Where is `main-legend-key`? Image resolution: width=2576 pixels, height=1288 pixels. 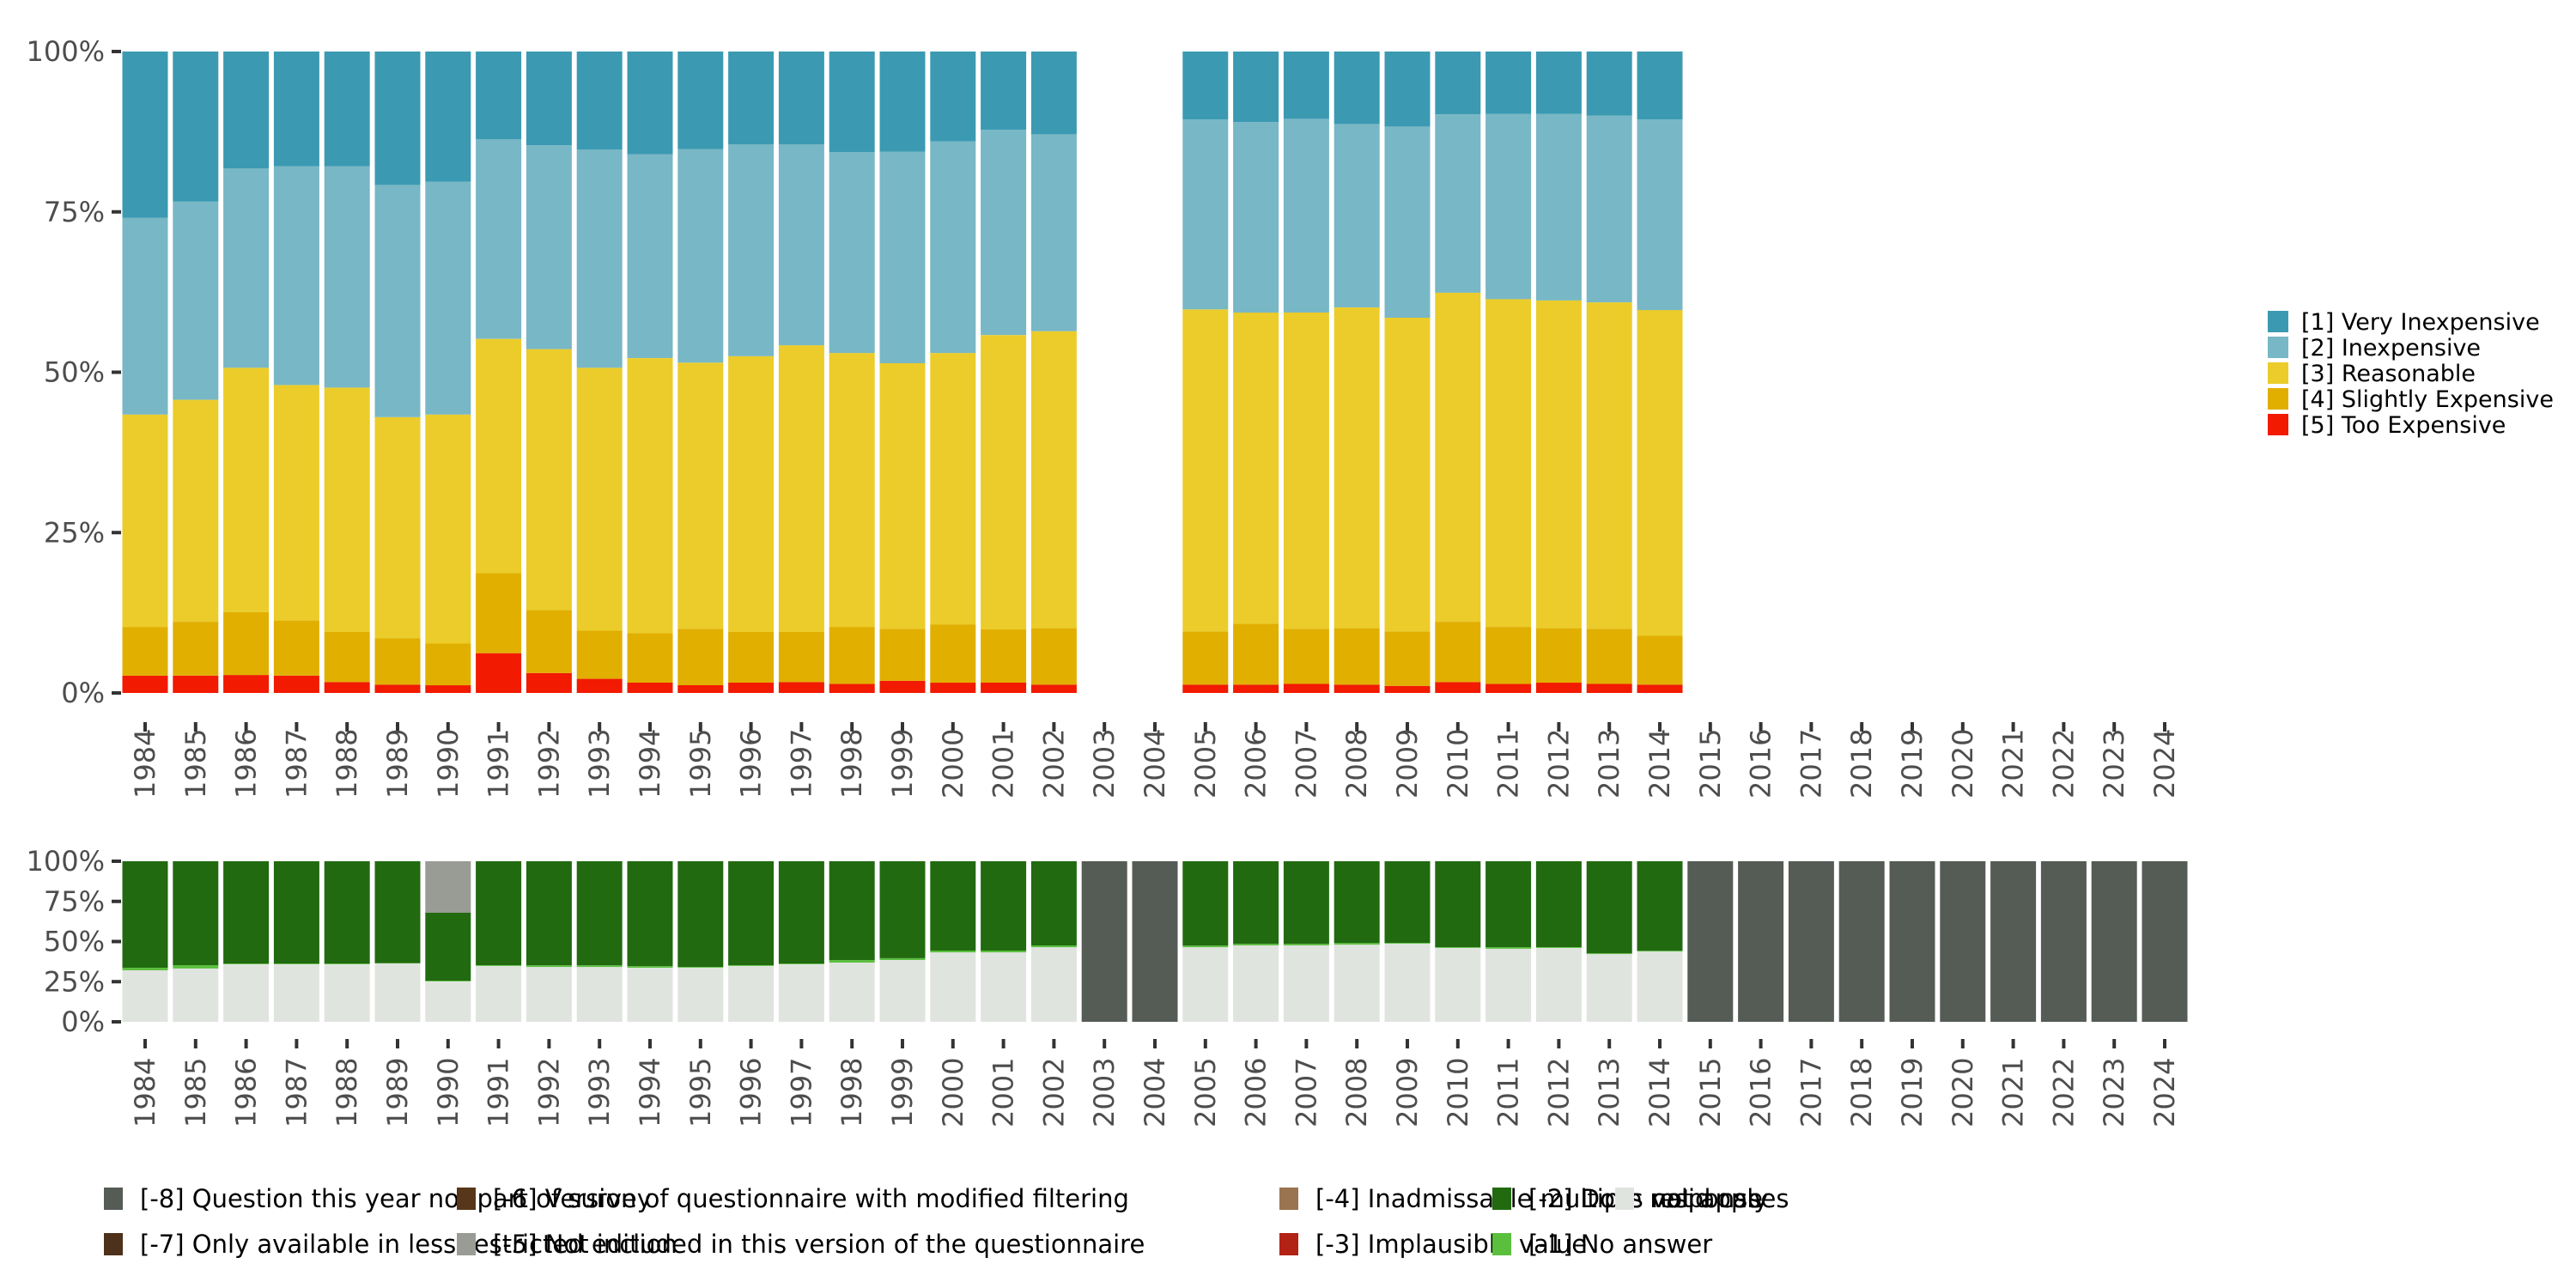 main-legend-key is located at coordinates (2278, 322).